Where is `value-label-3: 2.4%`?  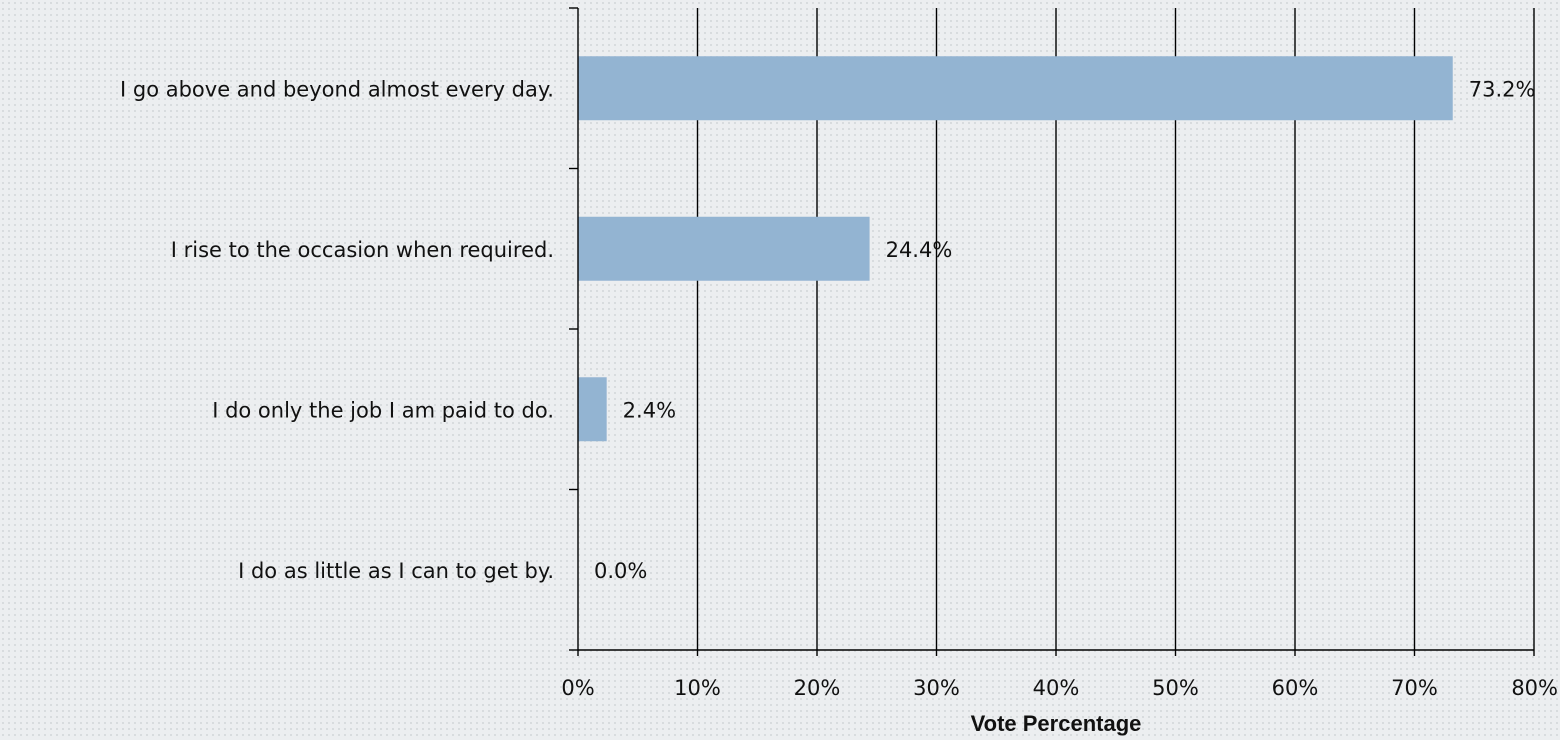
value-label-3: 2.4% is located at coordinates (649, 410).